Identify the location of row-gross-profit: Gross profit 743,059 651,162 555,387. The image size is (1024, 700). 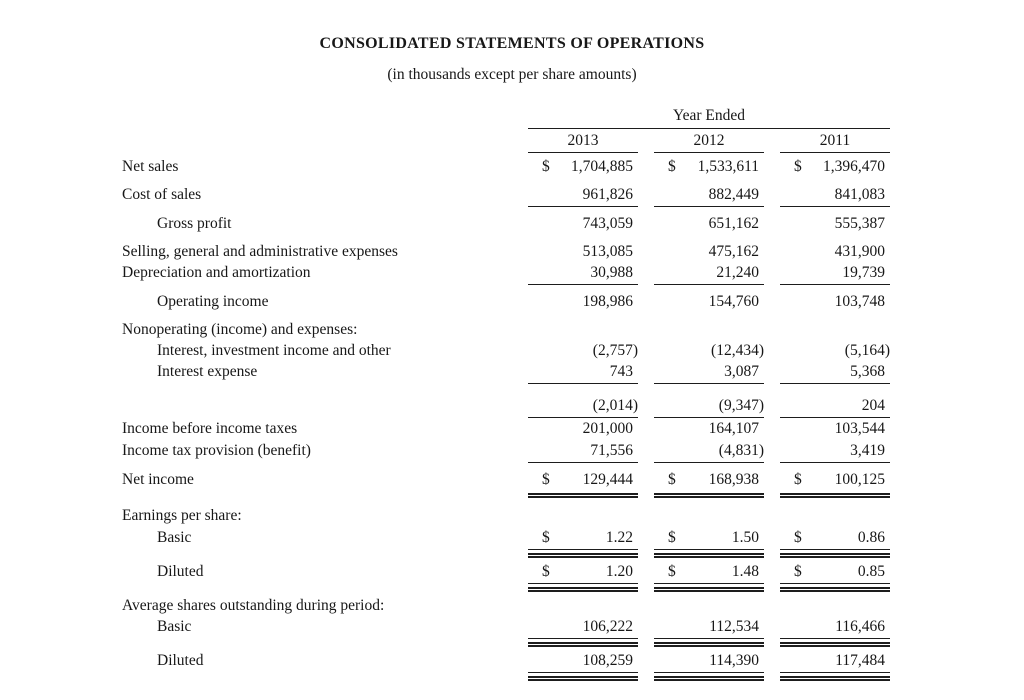
(506, 224).